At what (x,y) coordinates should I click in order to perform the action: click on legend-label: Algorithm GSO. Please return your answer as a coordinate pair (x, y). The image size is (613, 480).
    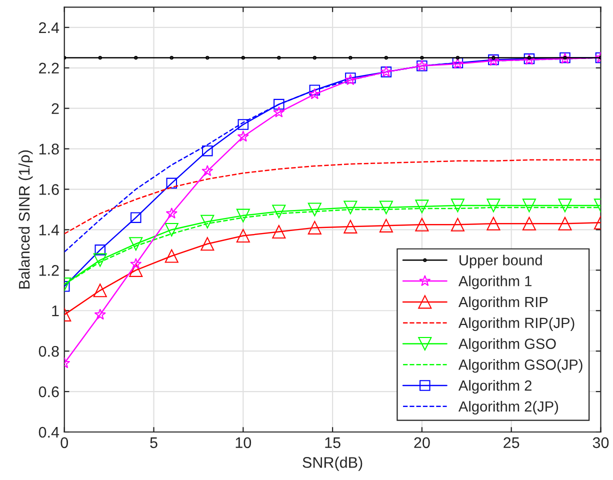
    Looking at the image, I should click on (507, 345).